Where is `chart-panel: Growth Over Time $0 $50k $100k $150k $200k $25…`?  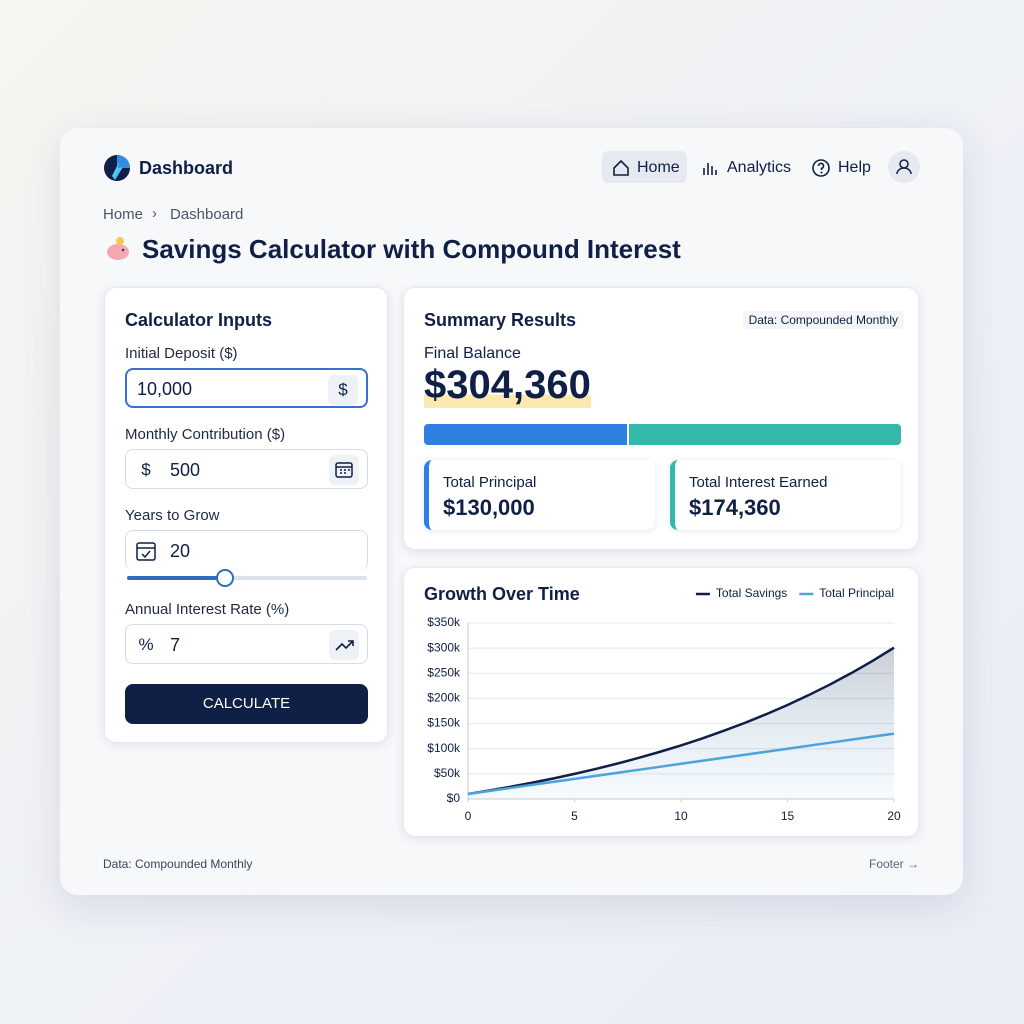 chart-panel: Growth Over Time $0 $50k $100k $150k $200k $25… is located at coordinates (661, 702).